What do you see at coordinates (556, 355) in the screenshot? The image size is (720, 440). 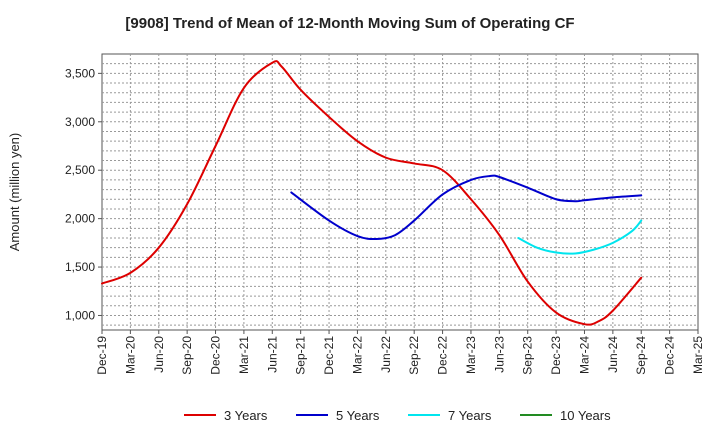 I see `x-tick-label: Dec-23` at bounding box center [556, 355].